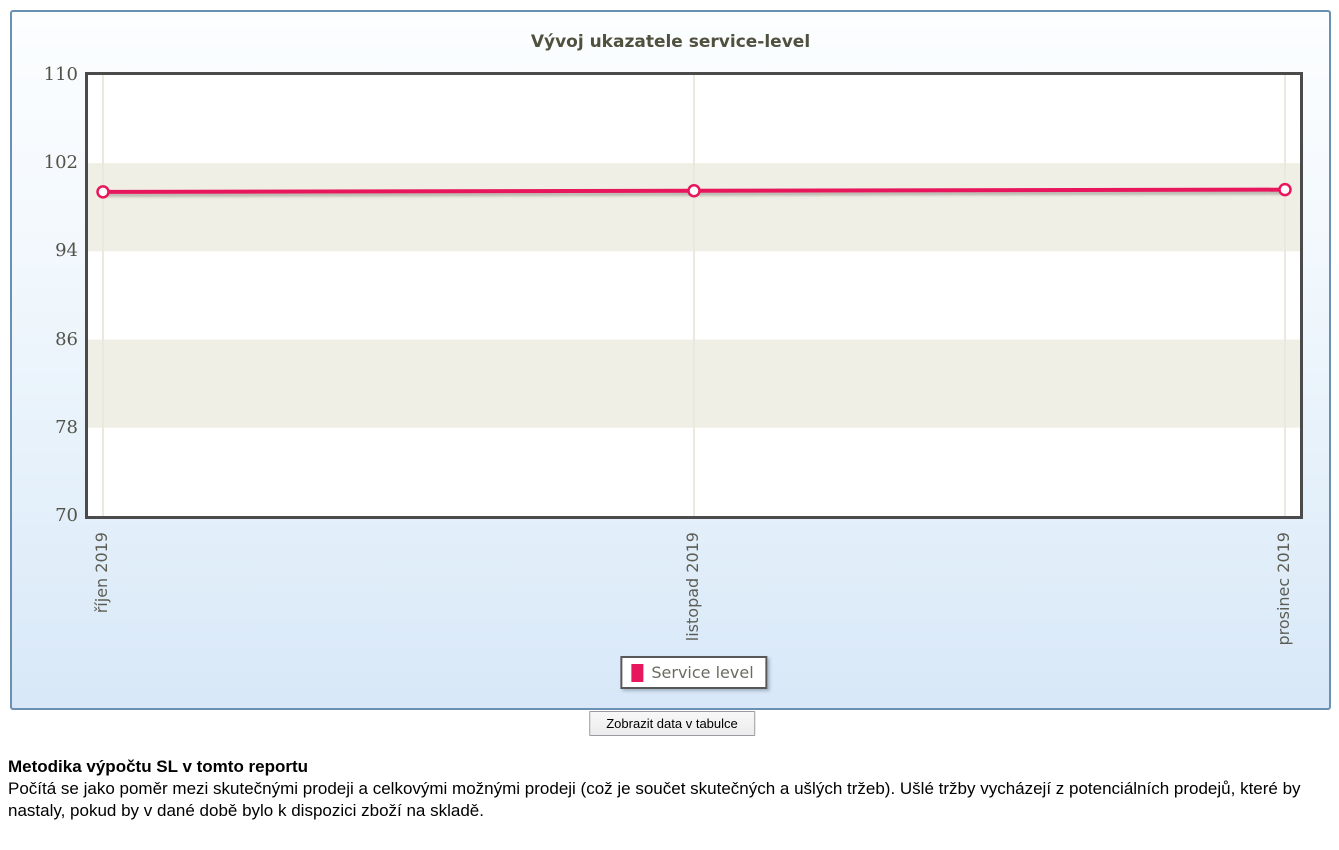 Image resolution: width=1339 pixels, height=850 pixels. I want to click on show-table-button: Zobrazit data v tabulce, so click(672, 723).